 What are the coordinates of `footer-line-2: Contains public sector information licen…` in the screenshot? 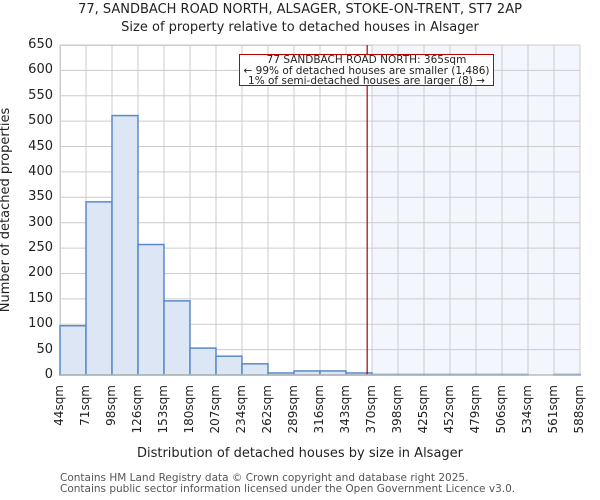 It's located at (288, 489).